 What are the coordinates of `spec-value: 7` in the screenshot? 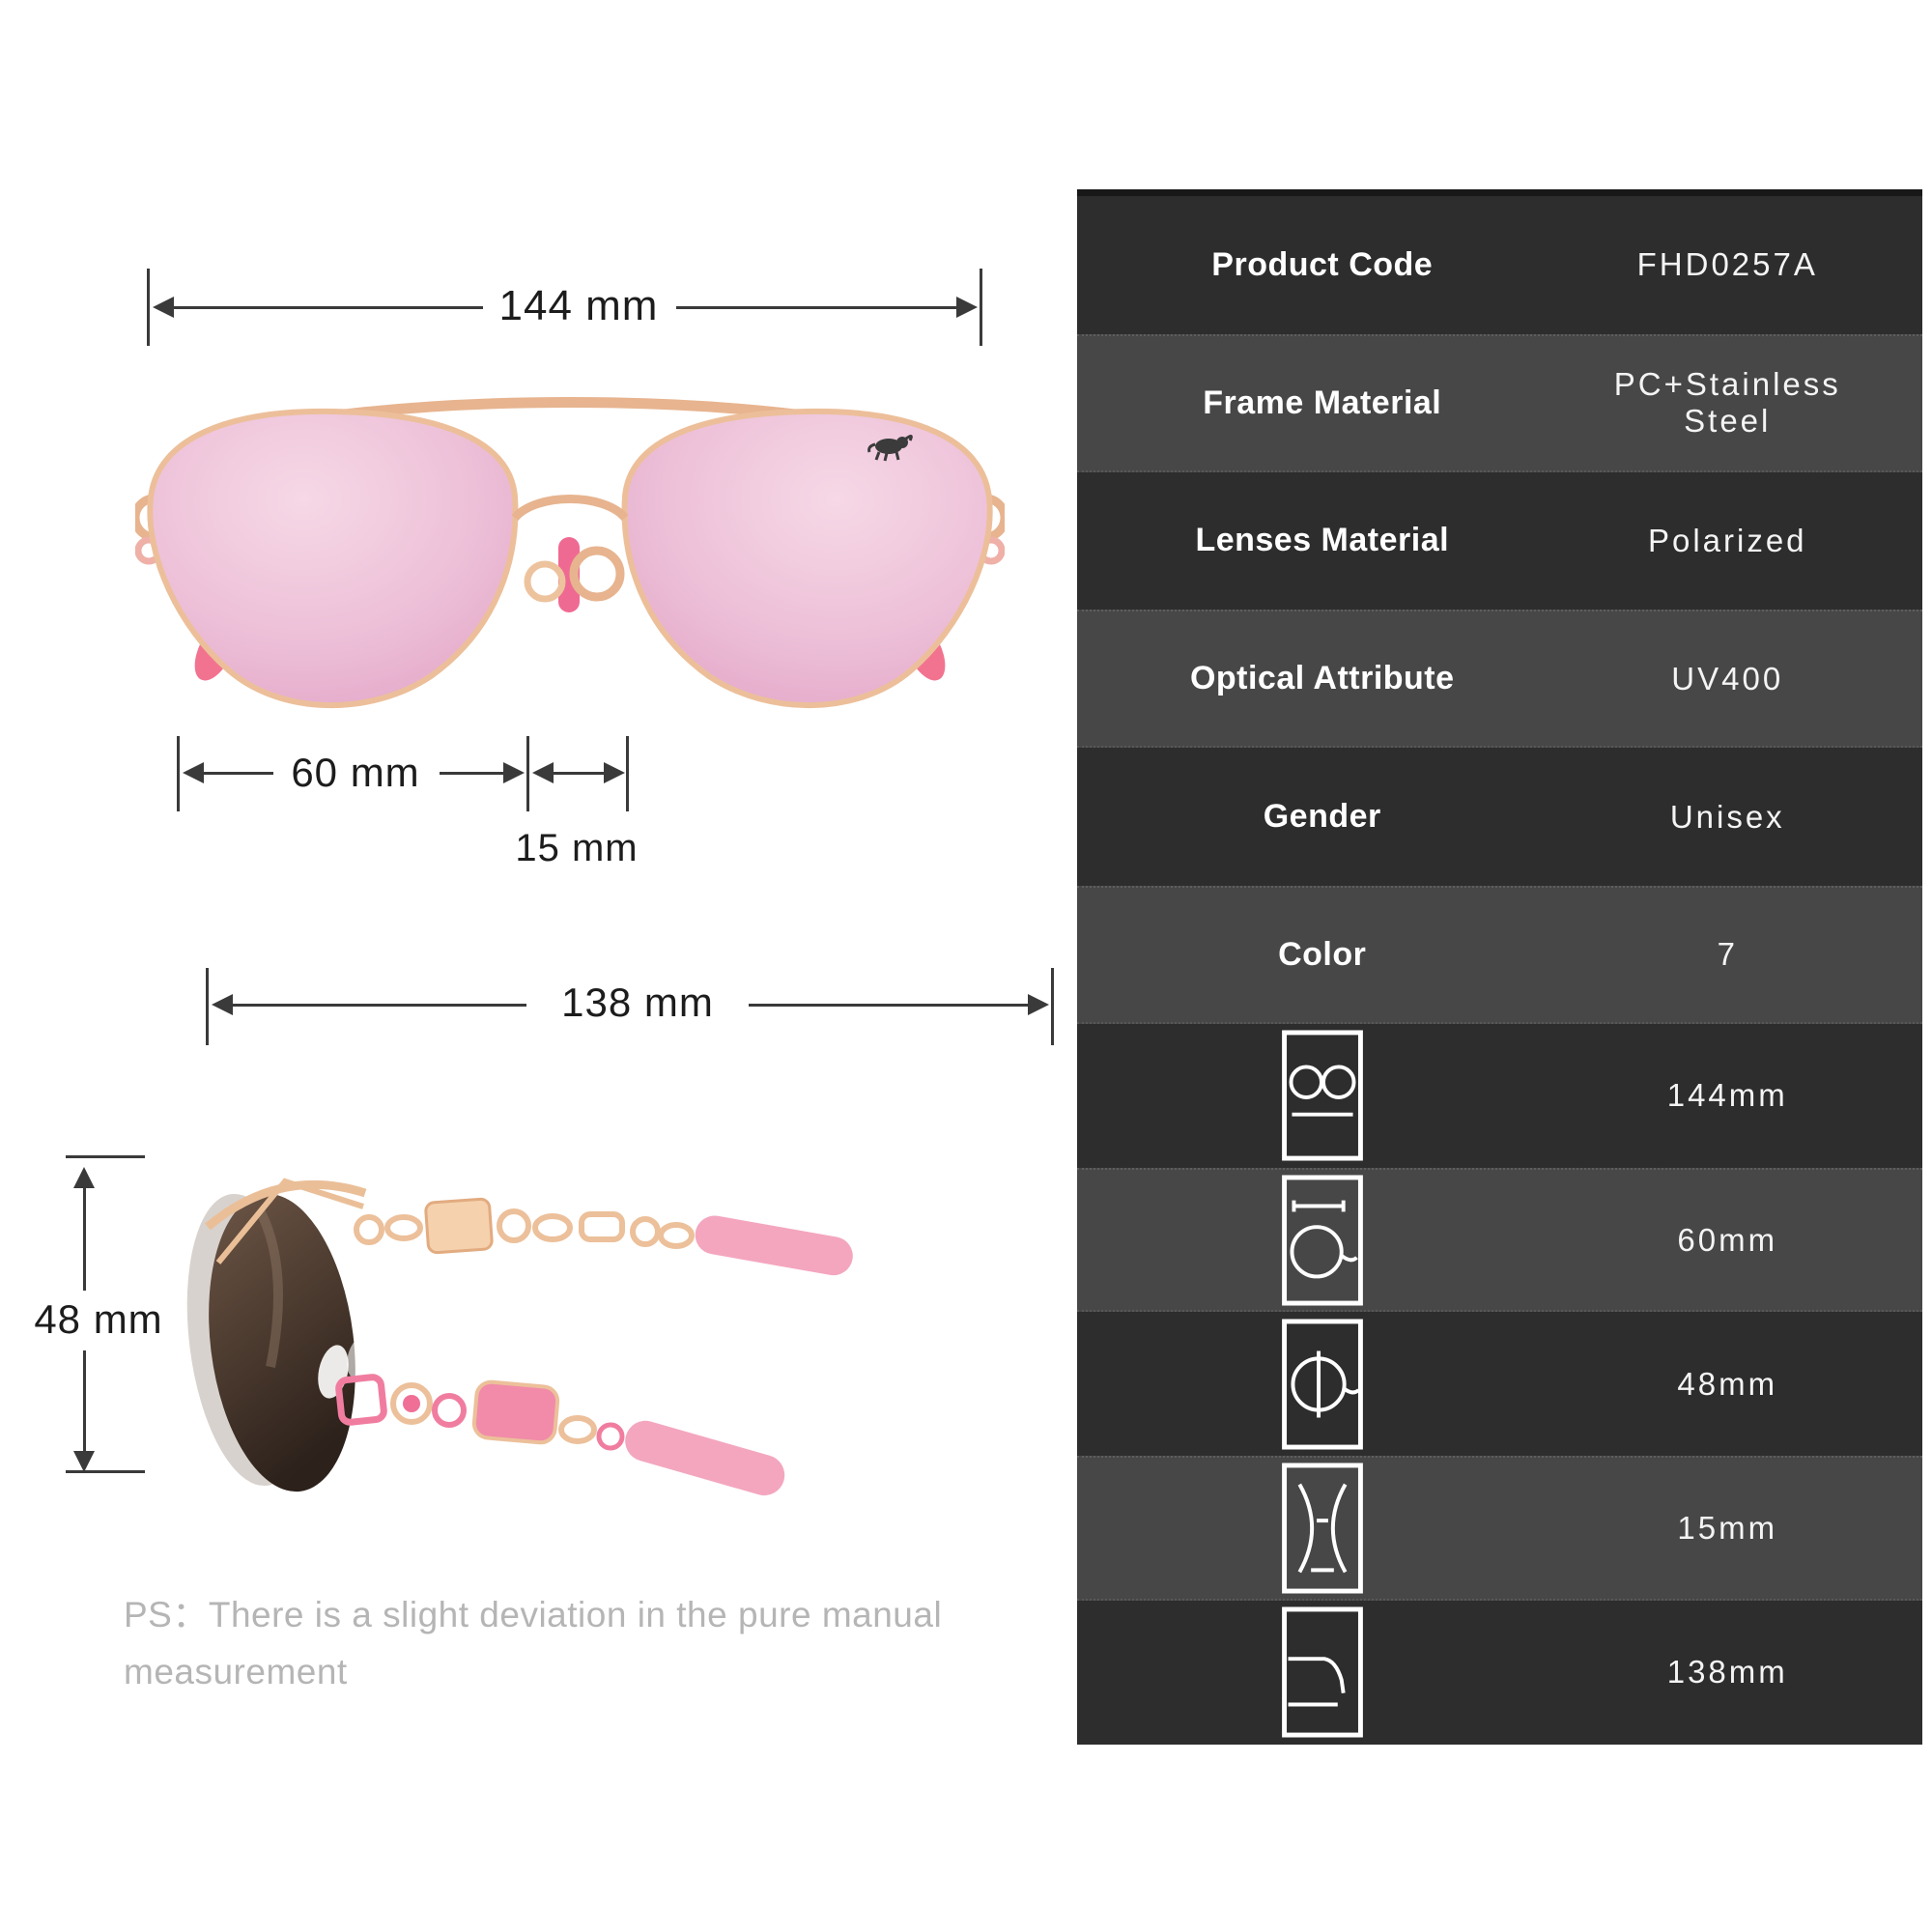 It's located at (1727, 954).